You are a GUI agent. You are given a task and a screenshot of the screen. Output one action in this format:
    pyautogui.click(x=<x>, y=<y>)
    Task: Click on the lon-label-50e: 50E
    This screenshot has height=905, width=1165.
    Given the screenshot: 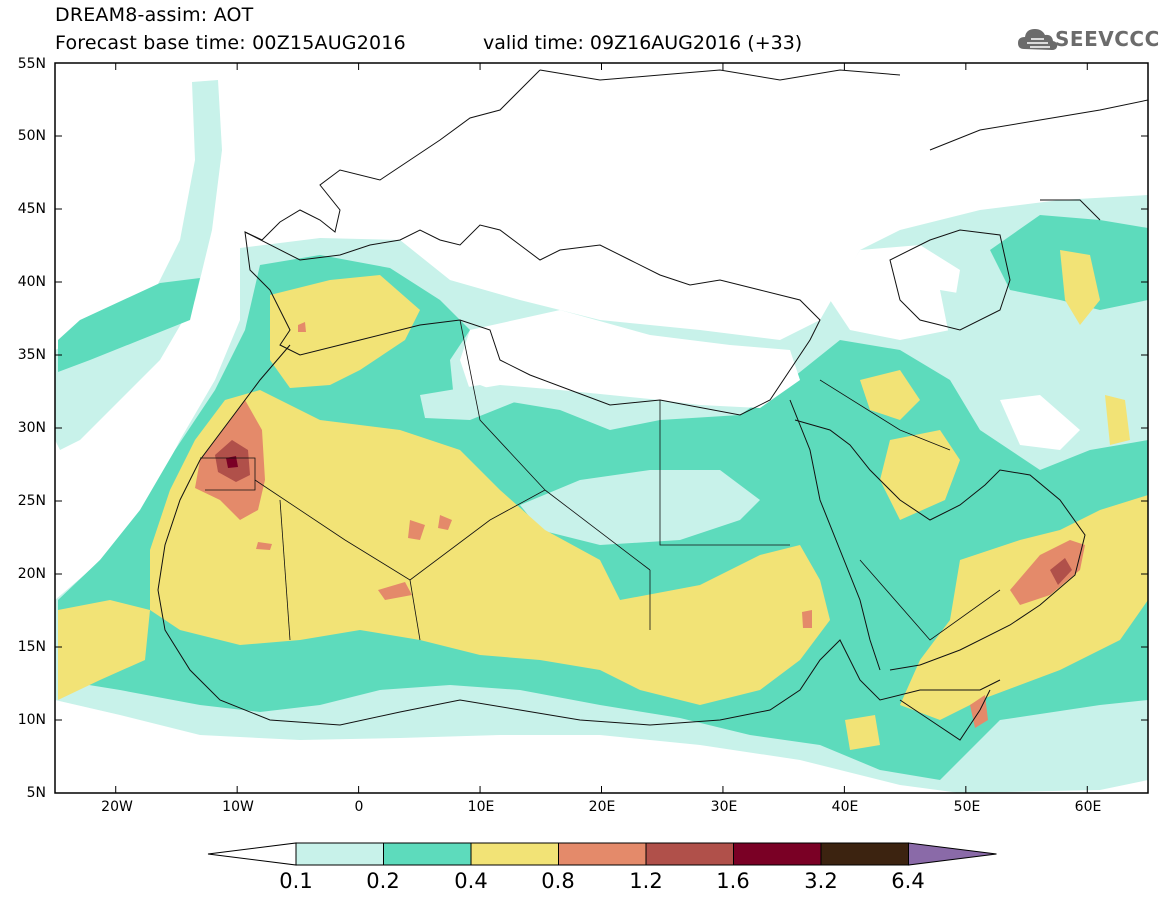 What is the action you would take?
    pyautogui.click(x=967, y=807)
    